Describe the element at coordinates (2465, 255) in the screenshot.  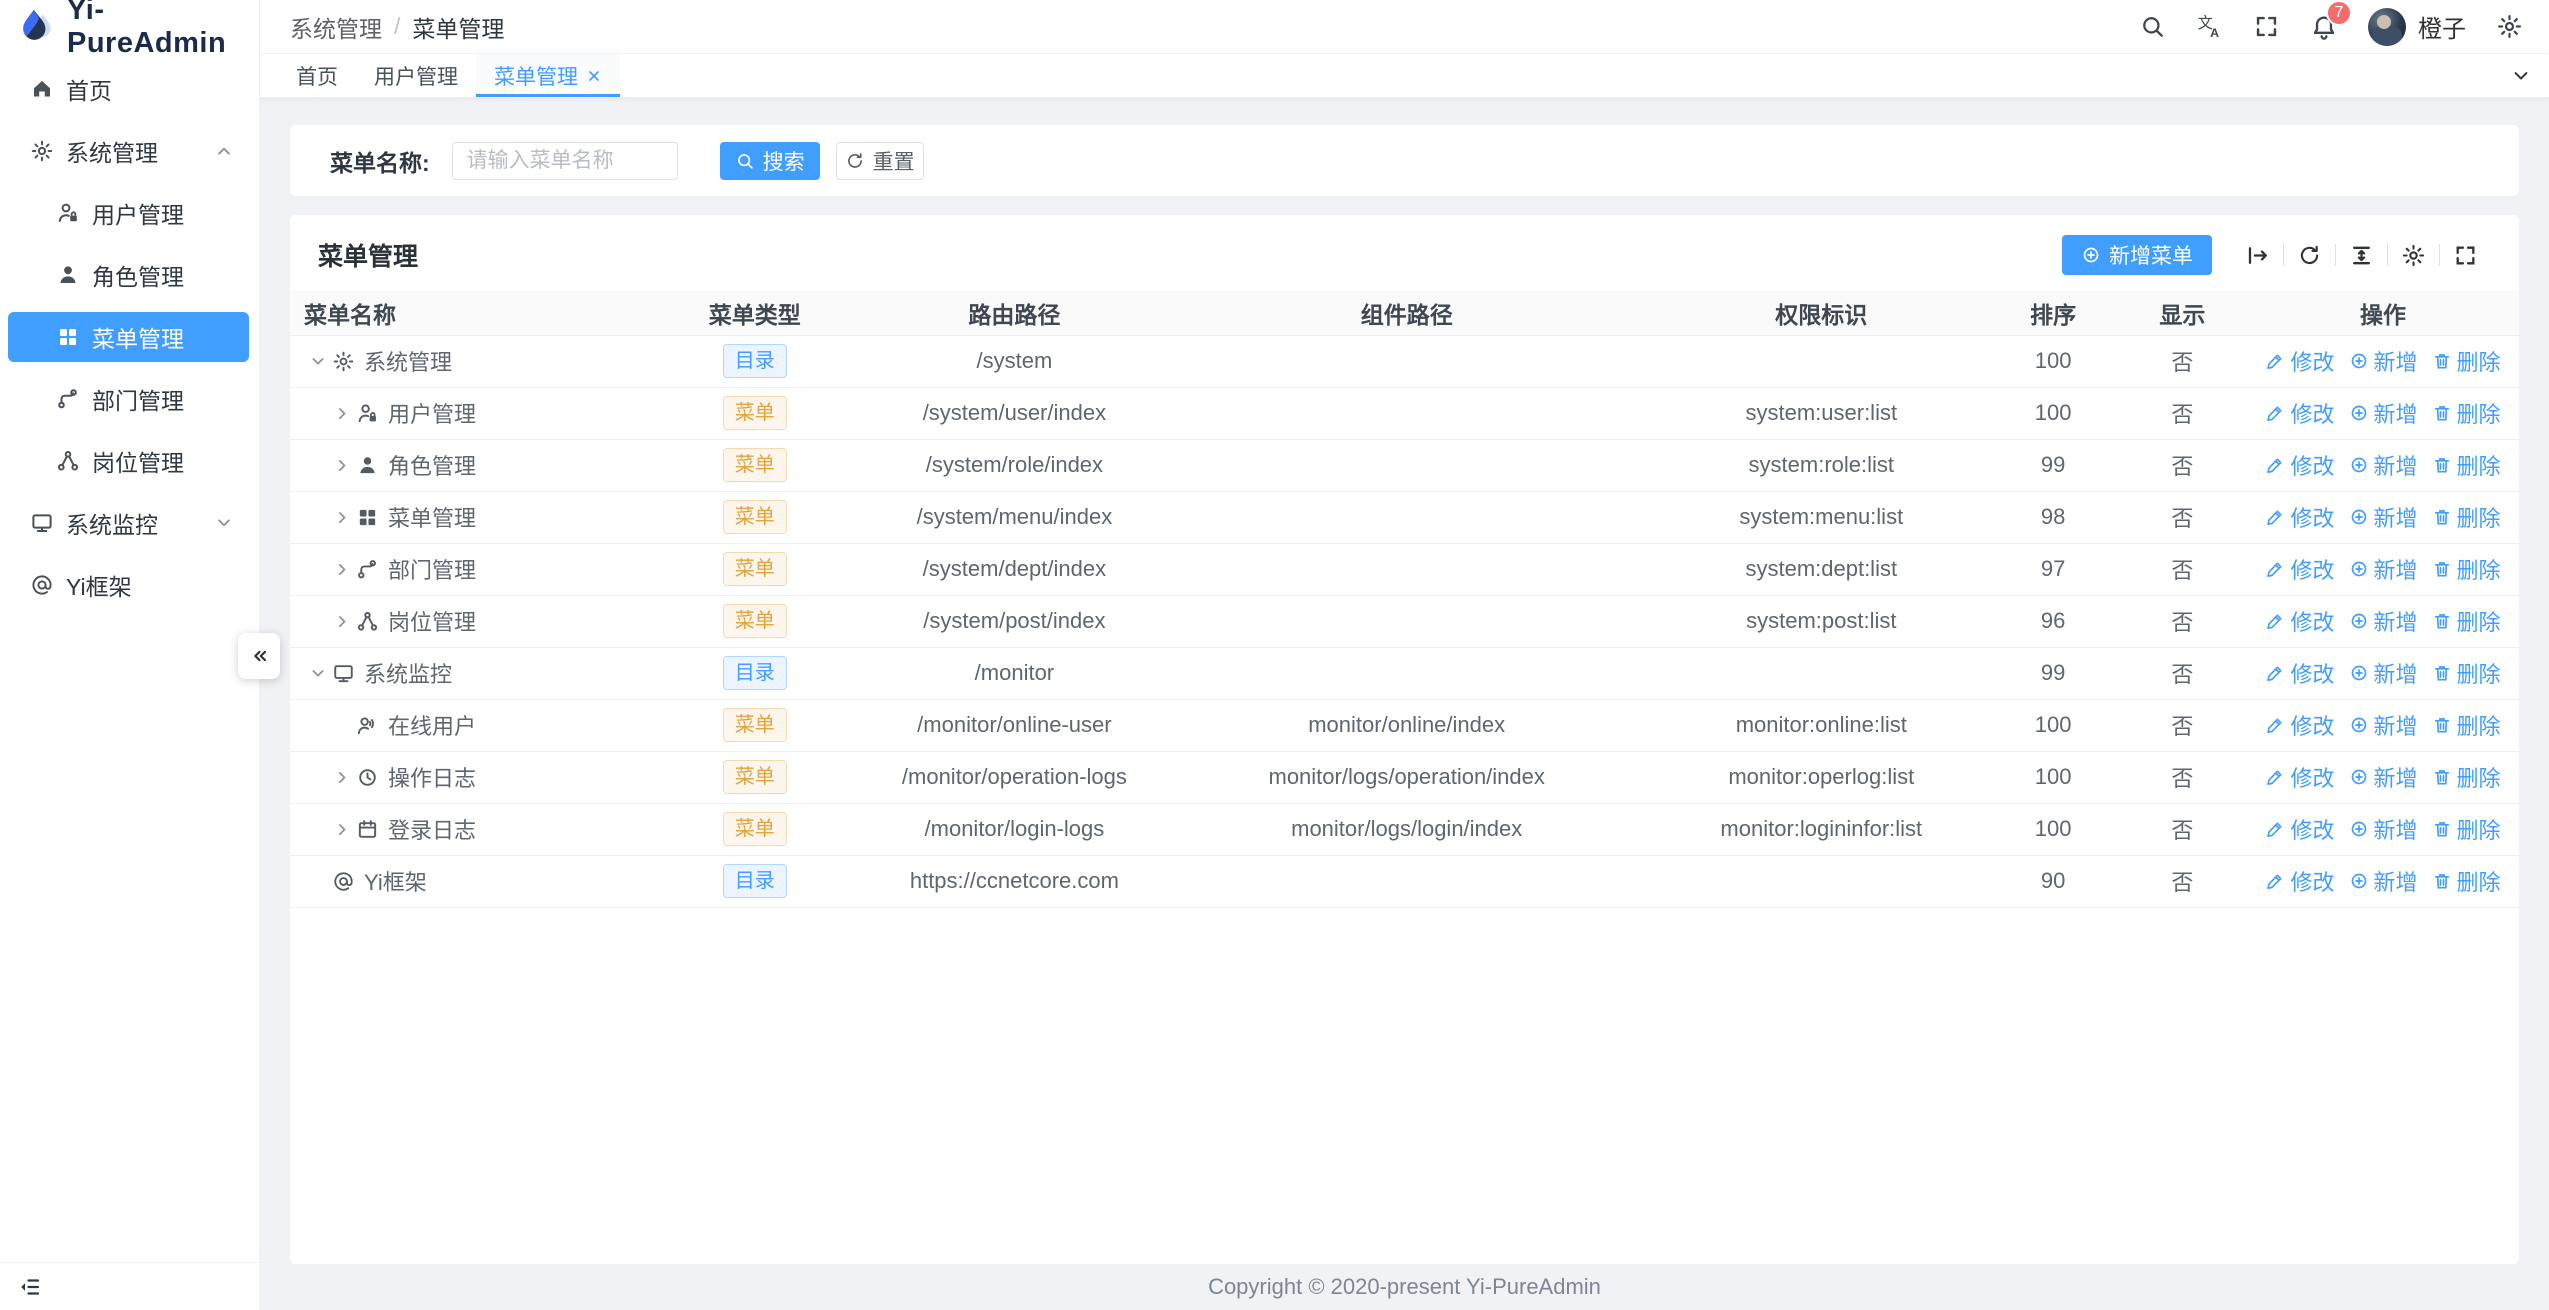
I see `table-fullscreen-icon` at that location.